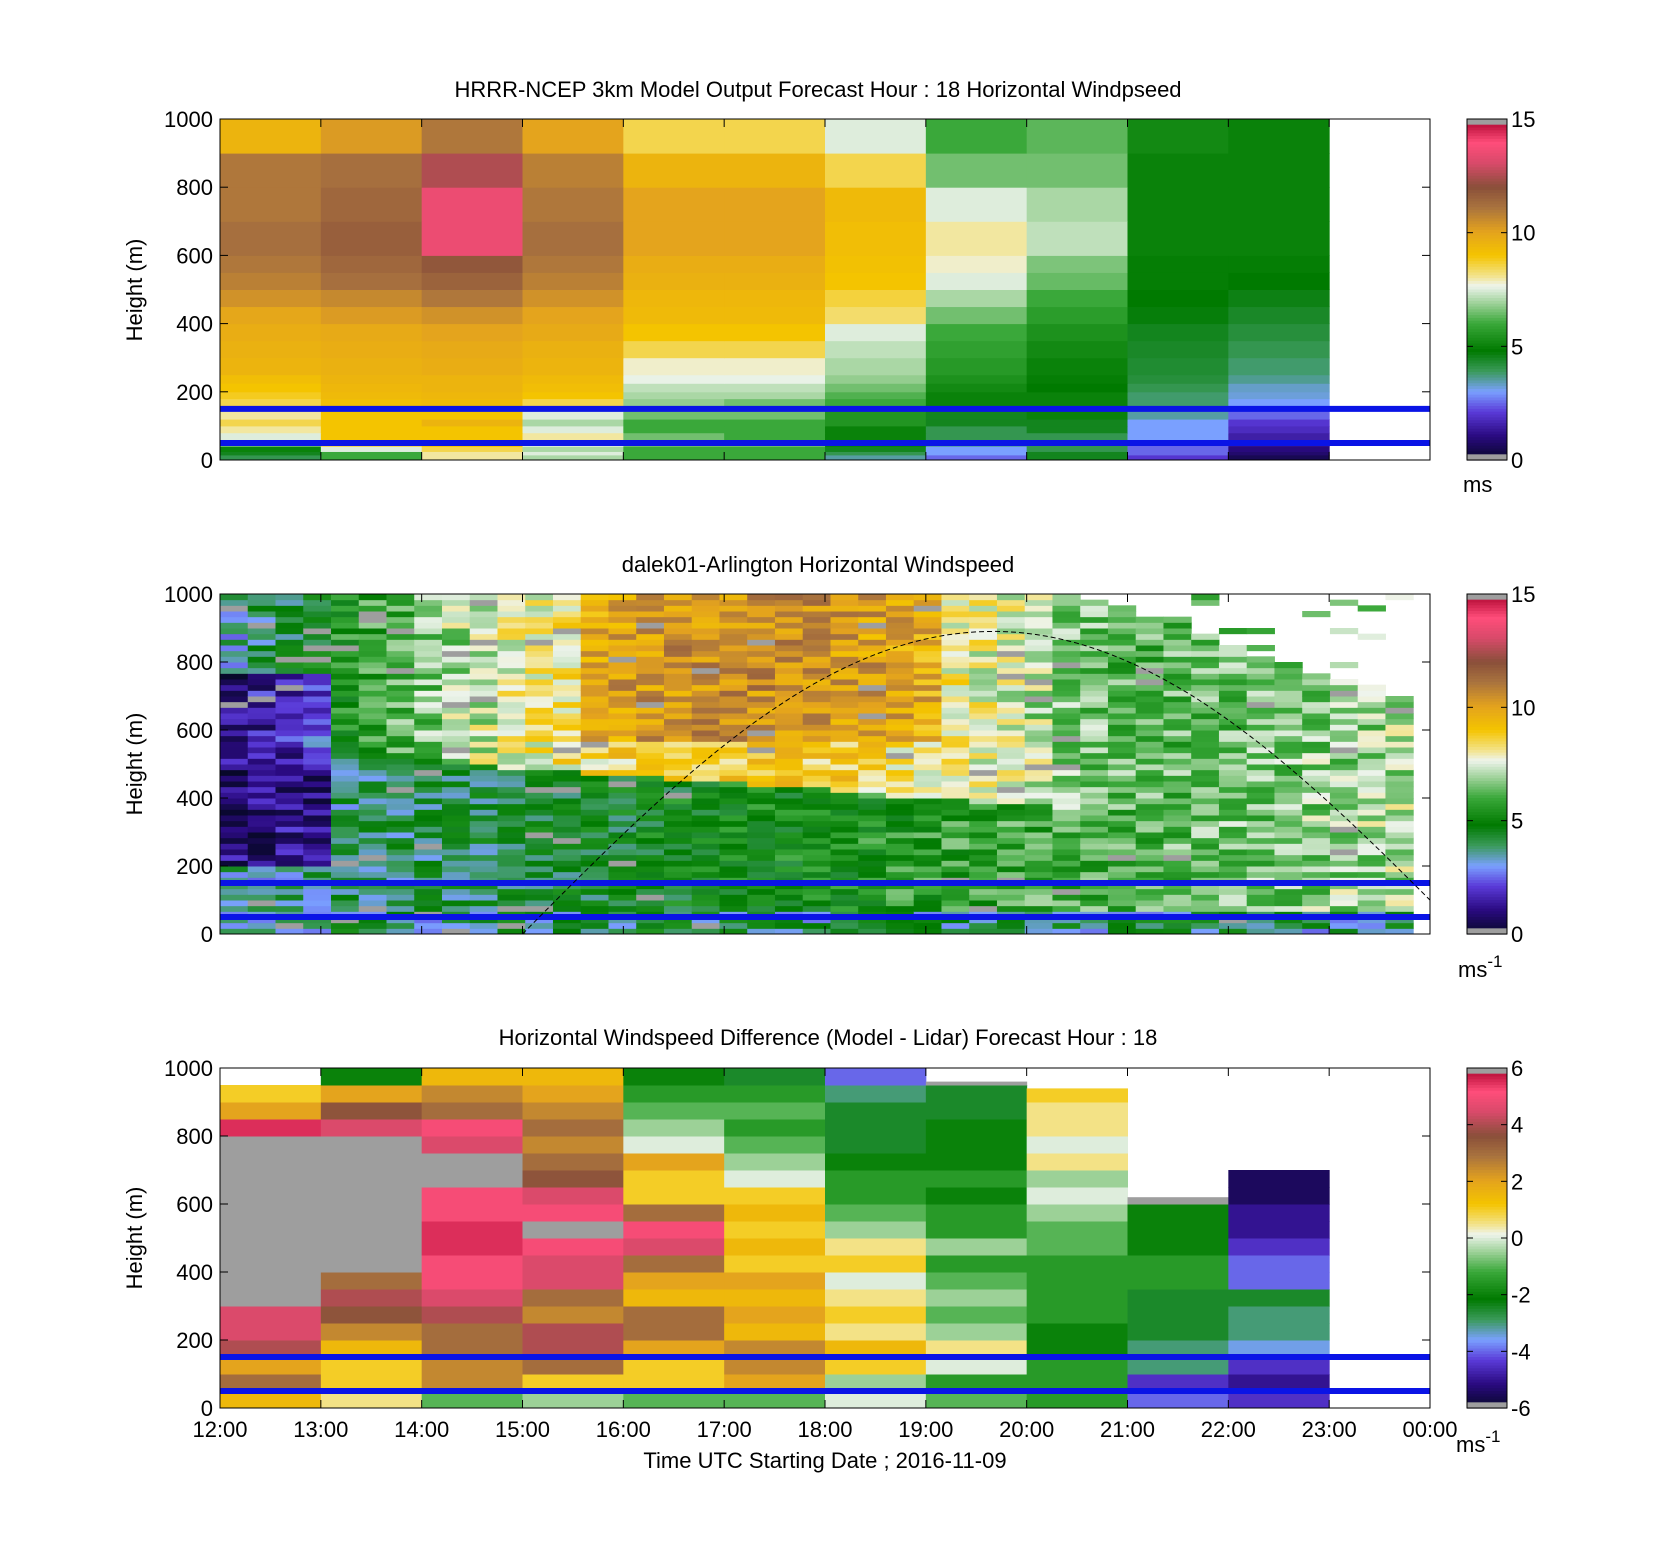 This screenshot has height=1561, width=1680. I want to click on colorbar-under-swatch, so click(1487, 931).